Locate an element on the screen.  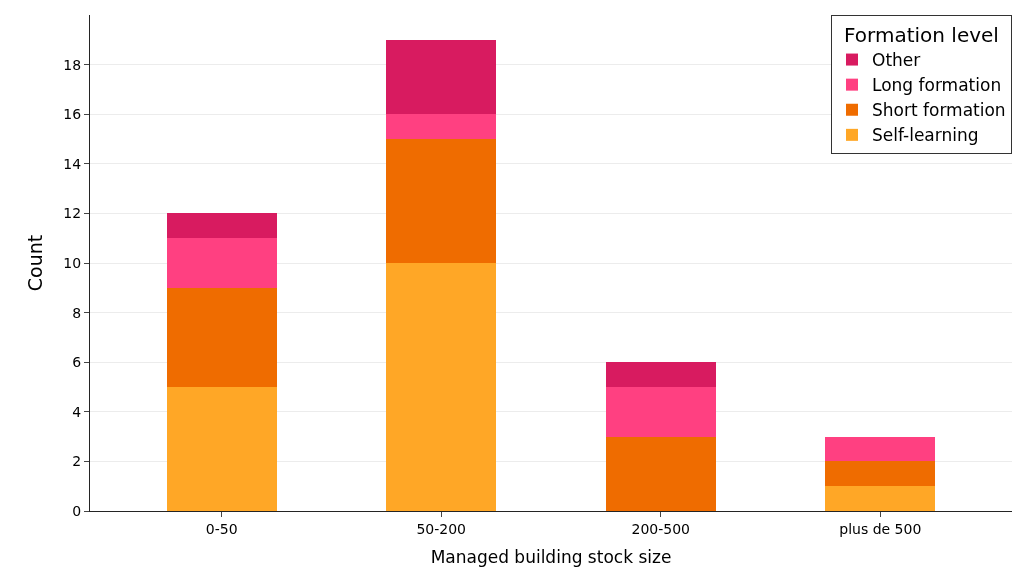
legend-label: Short formation is located at coordinates (939, 110).